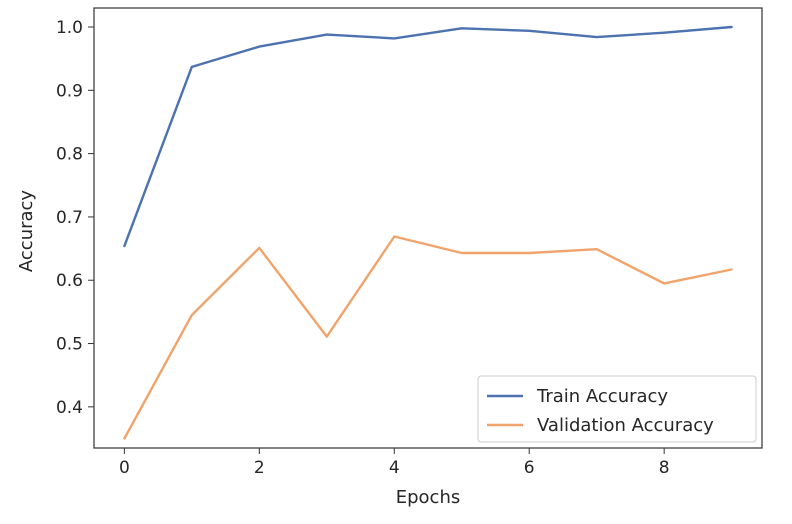 Image resolution: width=792 pixels, height=524 pixels. I want to click on y-tick-label: 0.4, so click(69, 408).